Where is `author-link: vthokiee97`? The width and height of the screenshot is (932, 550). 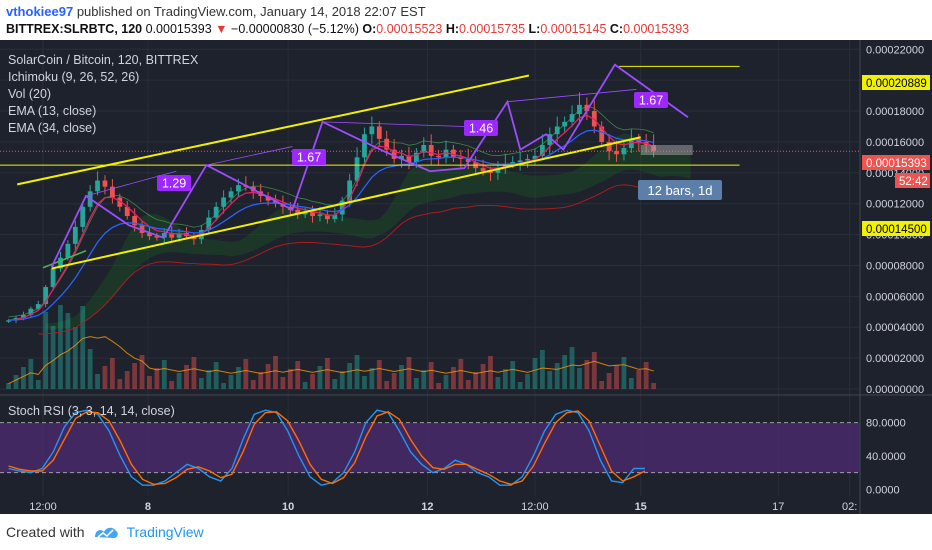 author-link: vthokiee97 is located at coordinates (40, 11).